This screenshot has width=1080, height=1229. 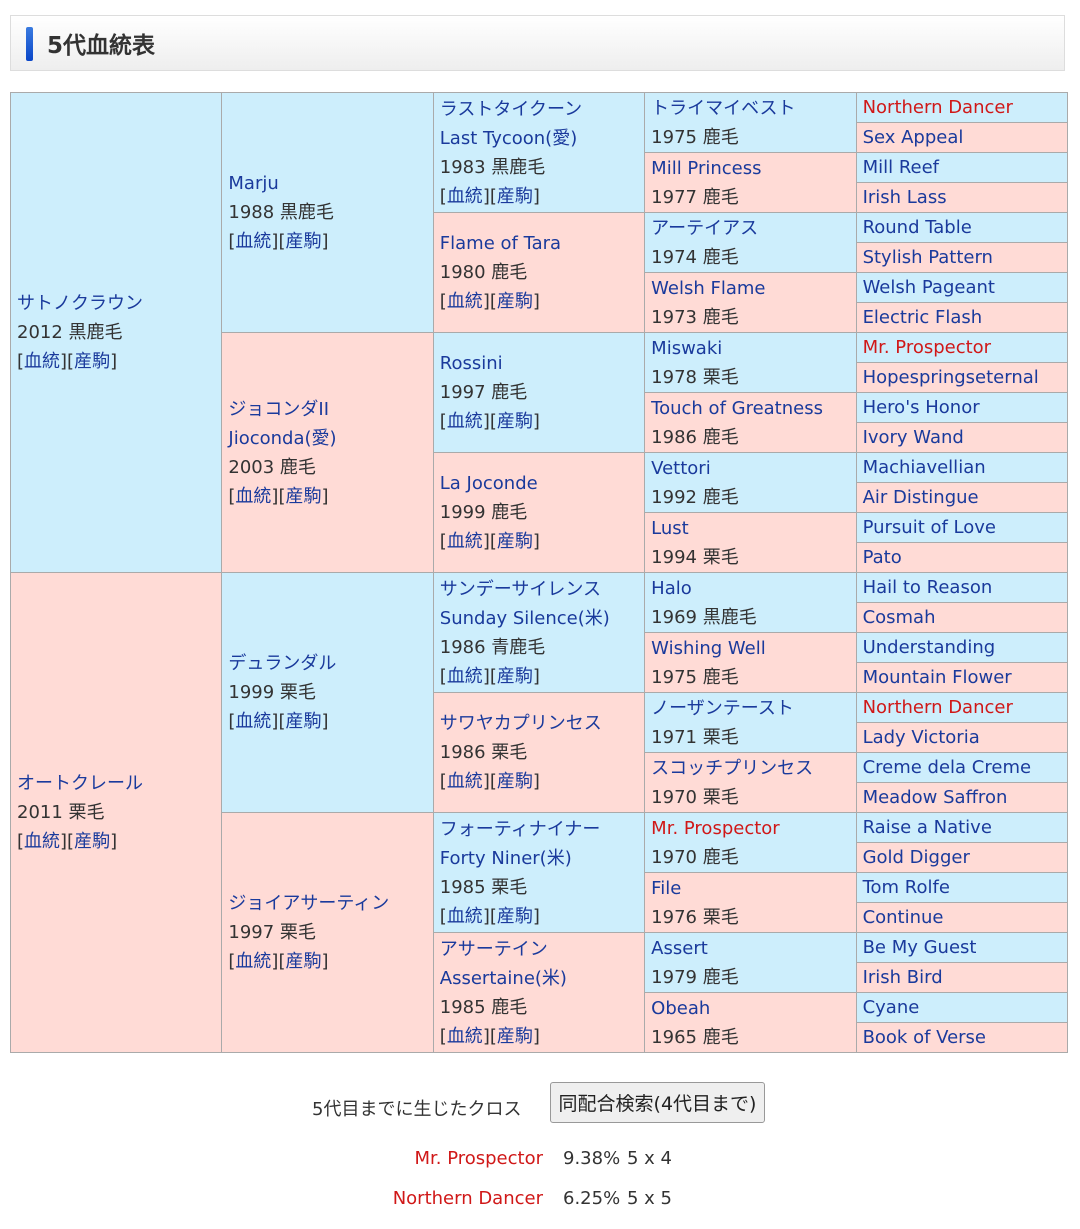 I want to click on horse-name-en-link: Jioconda(愛), so click(x=282, y=438).